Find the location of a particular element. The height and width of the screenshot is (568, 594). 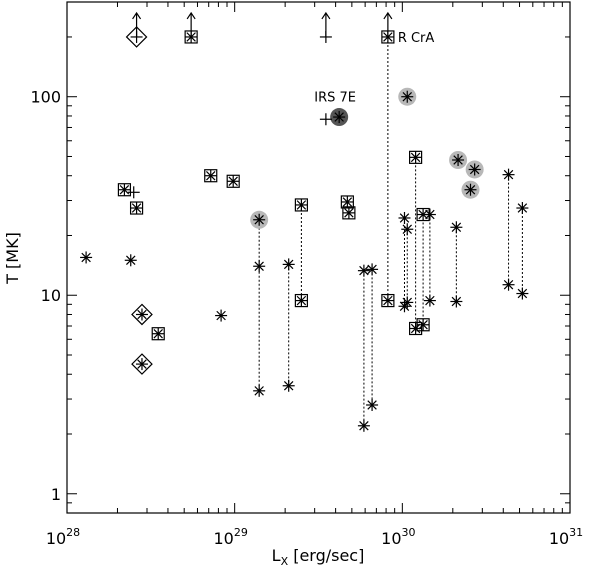

y-axis-title: T [MK] is located at coordinates (12, 258).